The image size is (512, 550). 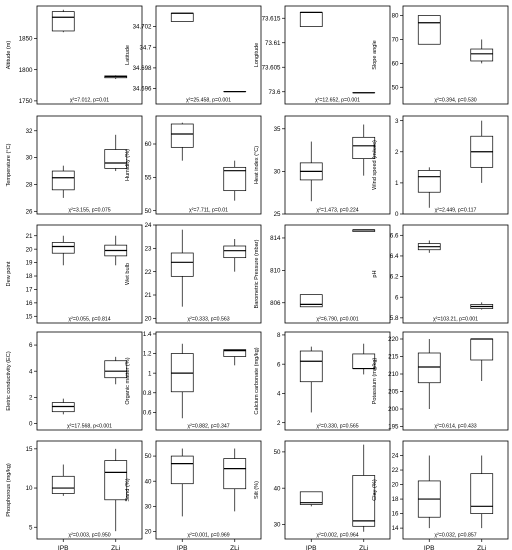 I want to click on y-tick-label: 0.6, so click(x=147, y=412).